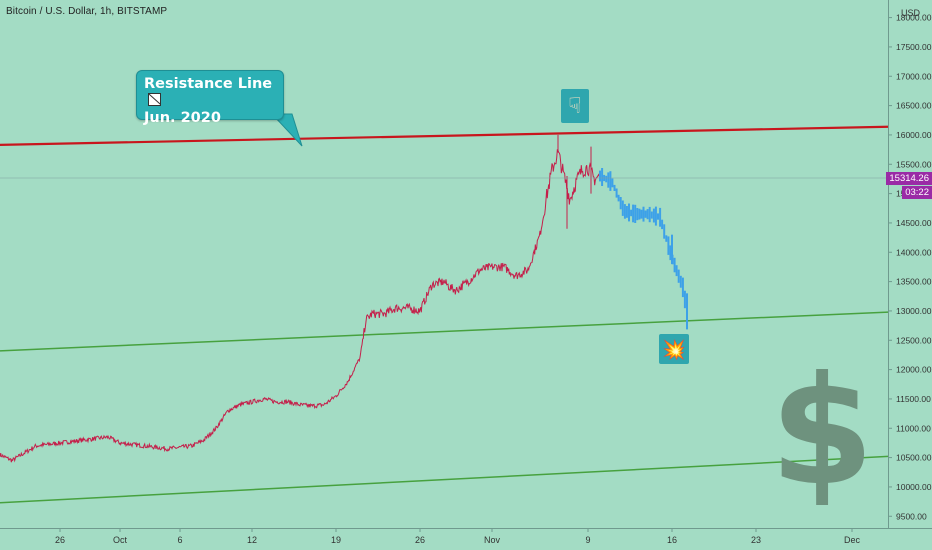 The image size is (932, 550). I want to click on y-tick-label: 13000.00, so click(914, 311).